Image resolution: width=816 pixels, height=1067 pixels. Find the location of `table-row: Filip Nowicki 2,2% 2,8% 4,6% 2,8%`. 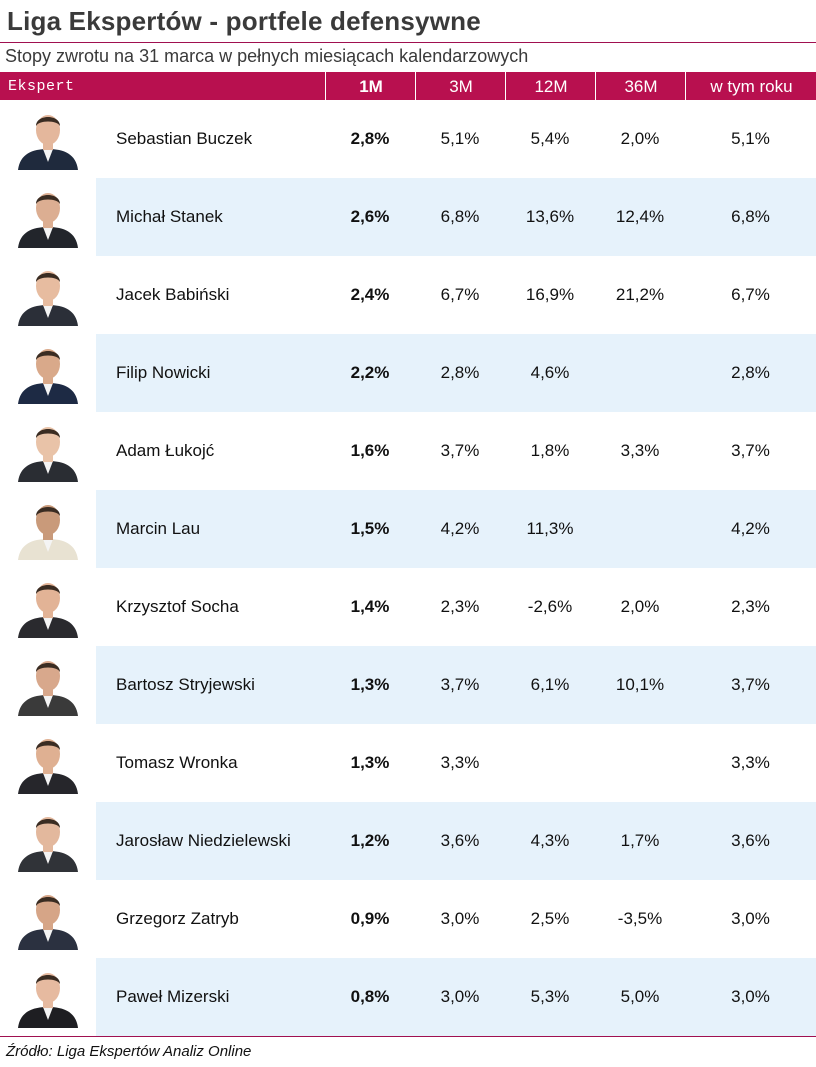

table-row: Filip Nowicki 2,2% 2,8% 4,6% 2,8% is located at coordinates (408, 373).